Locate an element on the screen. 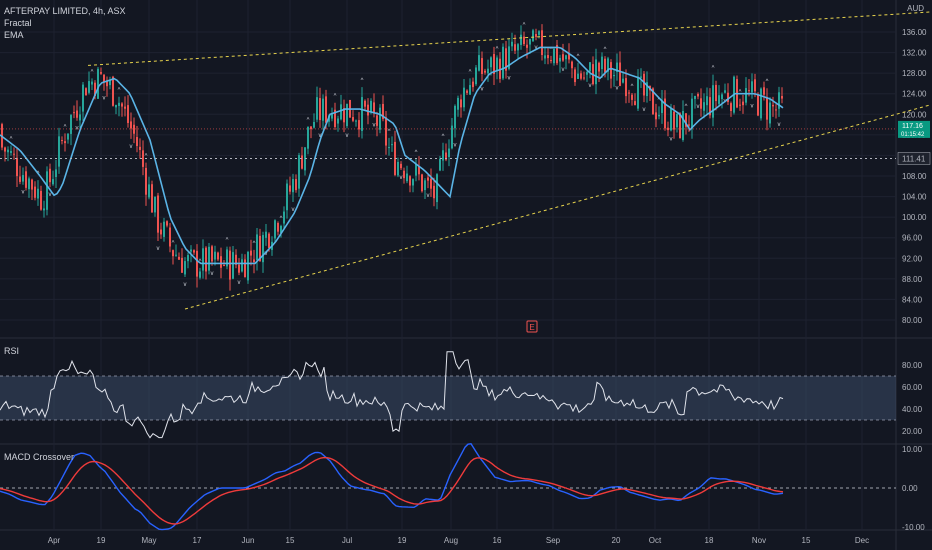 This screenshot has width=932, height=550. time-tick-label: Apr is located at coordinates (54, 540).